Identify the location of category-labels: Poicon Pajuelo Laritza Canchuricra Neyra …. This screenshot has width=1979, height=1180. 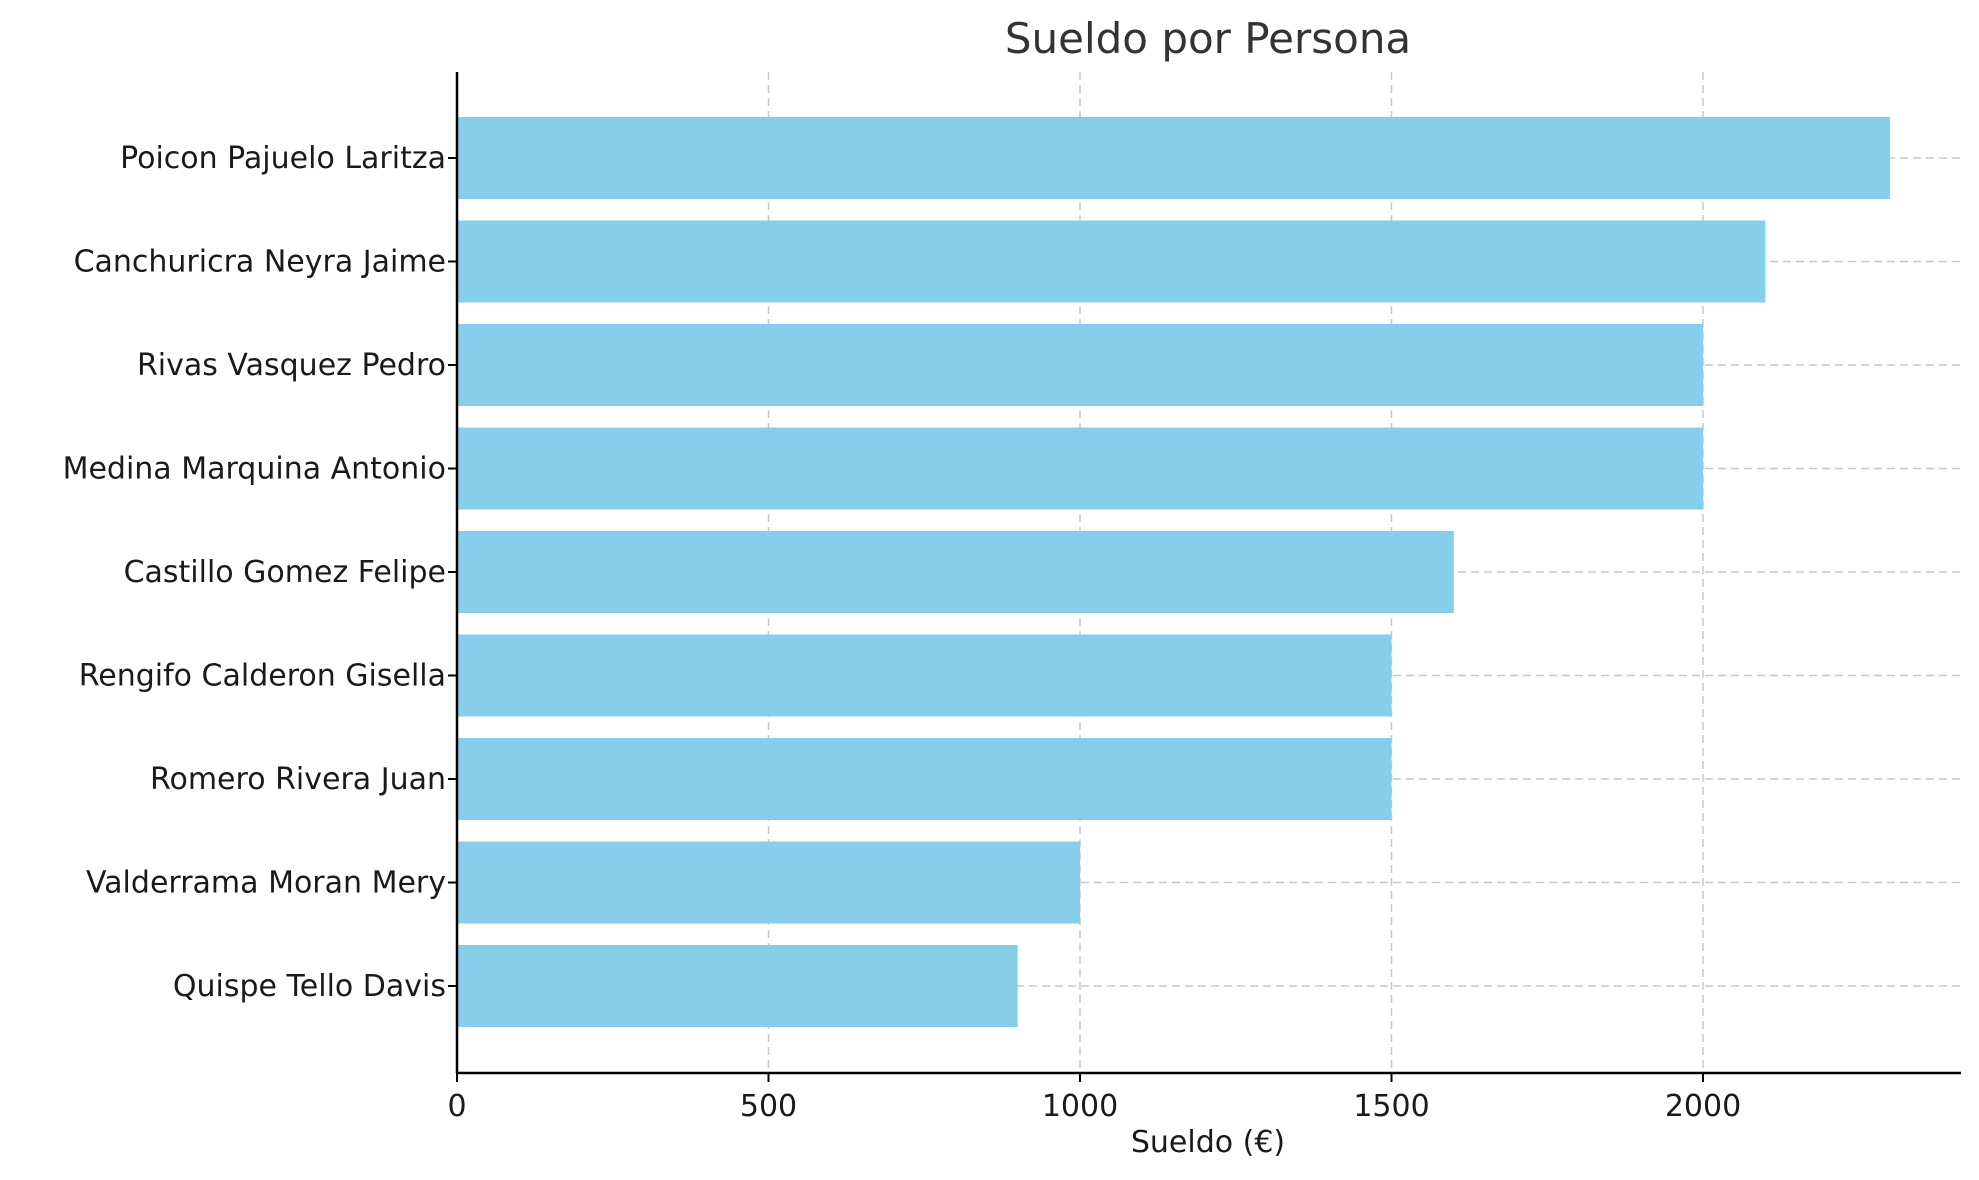
(254, 572).